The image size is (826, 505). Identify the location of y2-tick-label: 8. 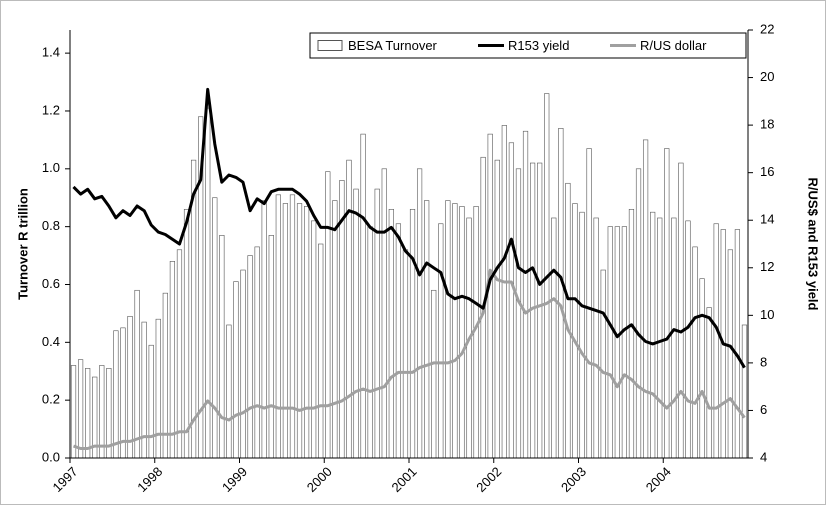
(763, 361).